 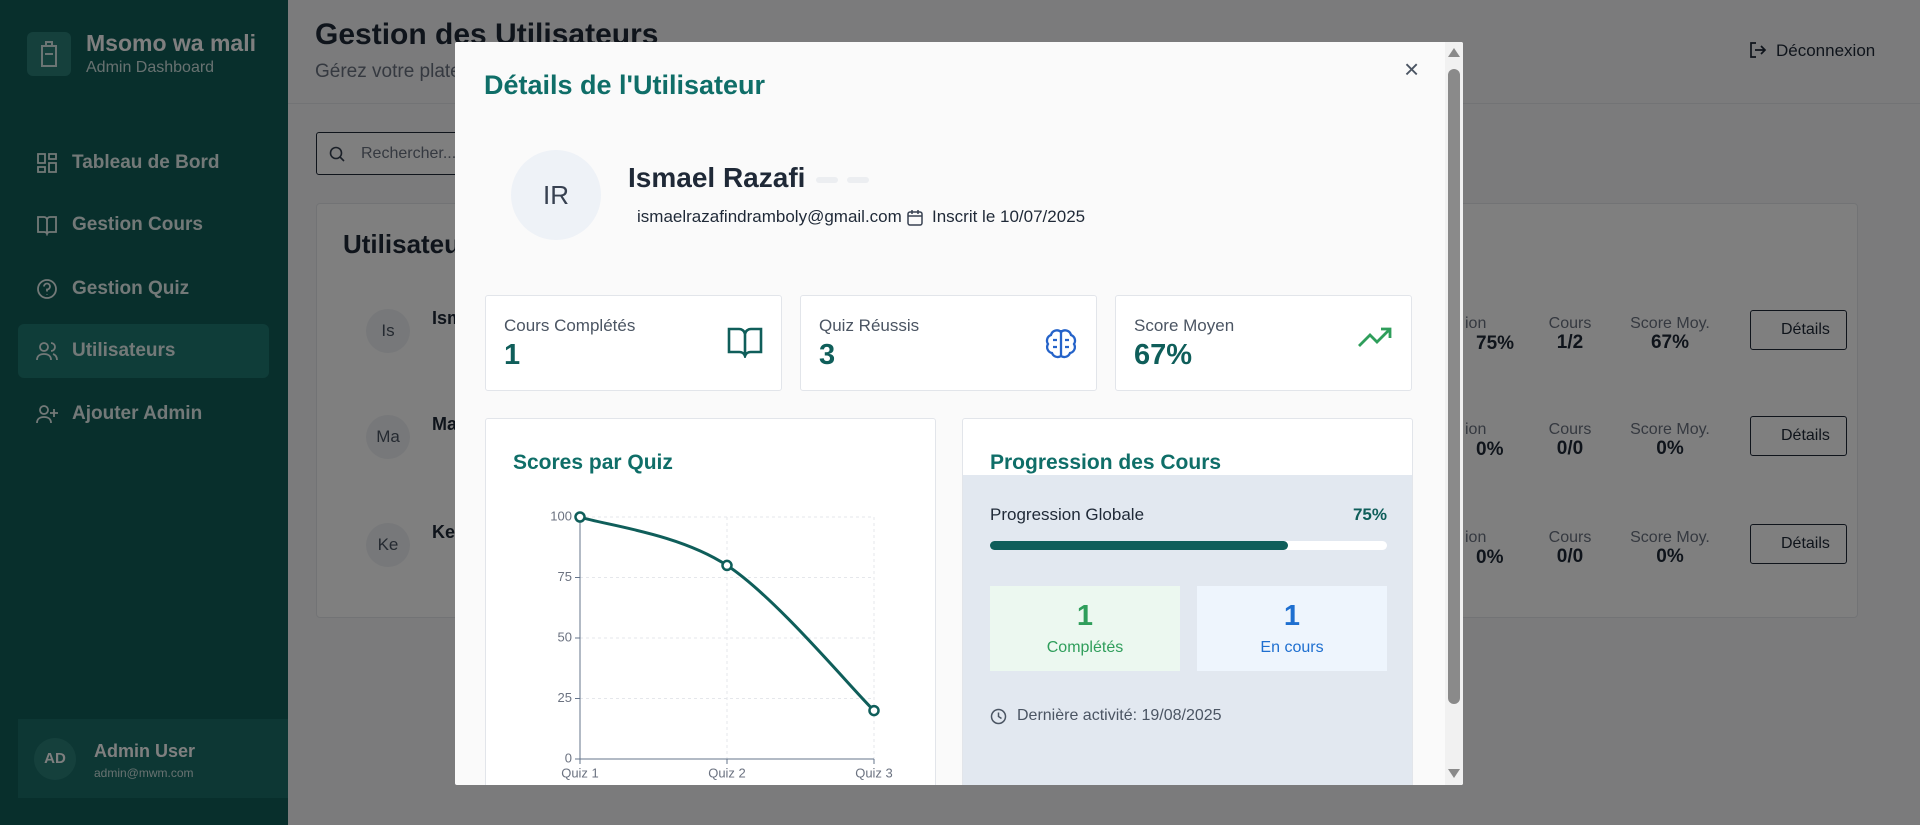 I want to click on completed-label: Complétés, so click(x=1085, y=647).